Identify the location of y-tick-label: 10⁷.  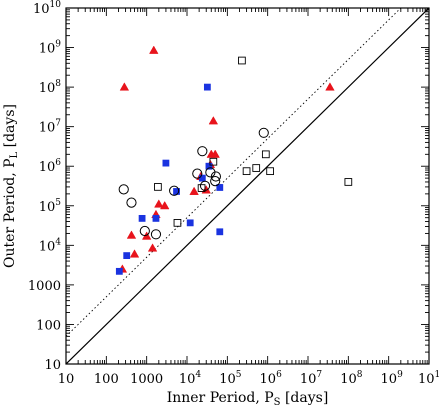
(50, 127).